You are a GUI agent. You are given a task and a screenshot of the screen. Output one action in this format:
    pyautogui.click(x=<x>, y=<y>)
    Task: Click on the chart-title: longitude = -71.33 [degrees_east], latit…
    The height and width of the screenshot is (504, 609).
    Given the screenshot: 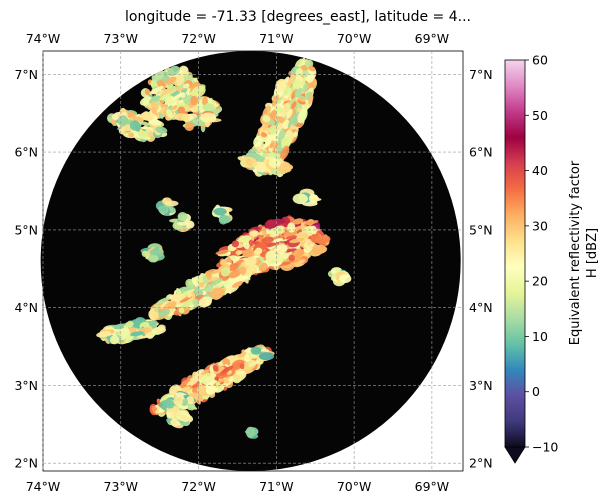 What is the action you would take?
    pyautogui.click(x=298, y=17)
    